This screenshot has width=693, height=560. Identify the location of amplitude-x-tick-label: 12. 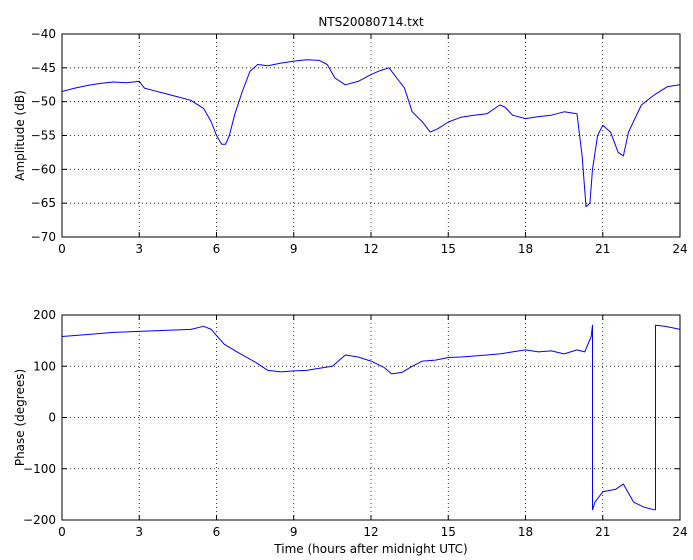
(370, 249).